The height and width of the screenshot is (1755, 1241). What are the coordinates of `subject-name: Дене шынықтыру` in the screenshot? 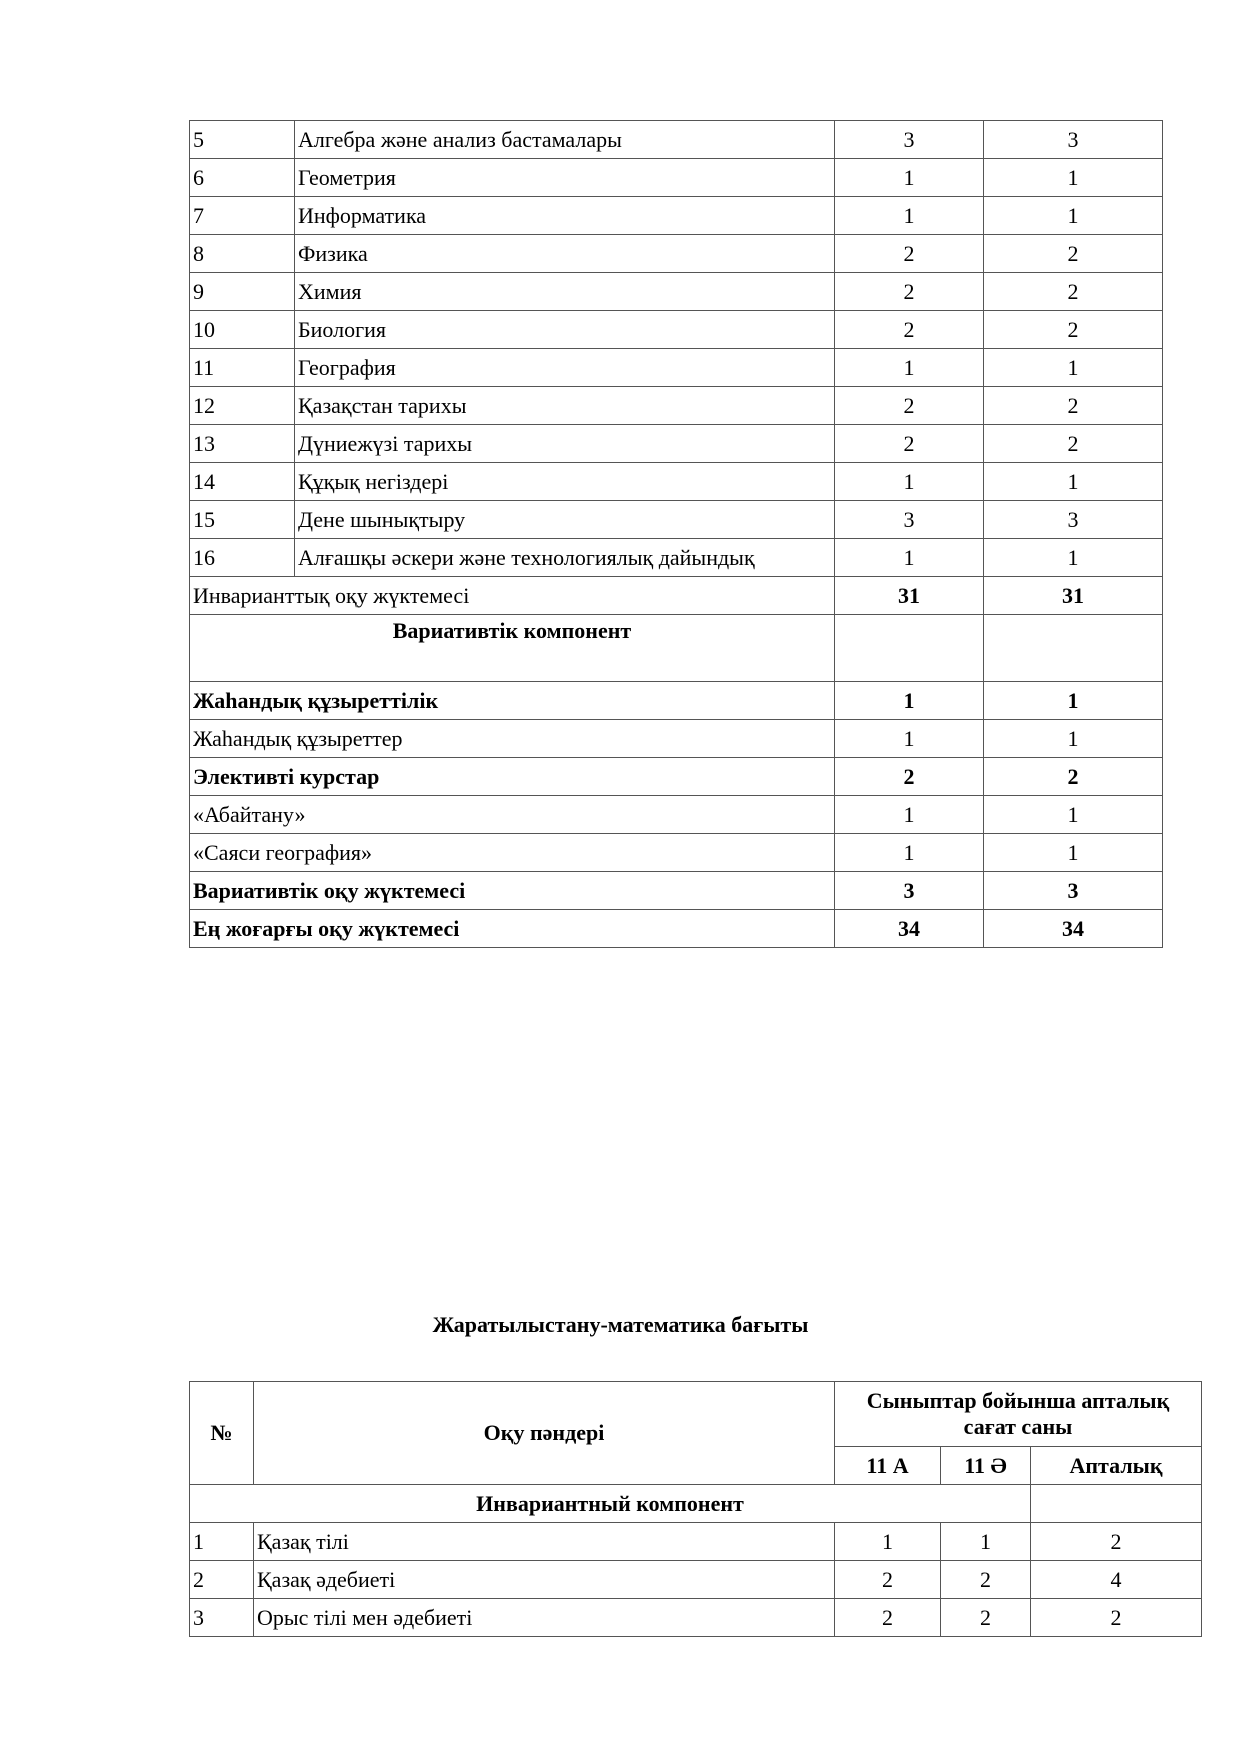 It's located at (564, 519).